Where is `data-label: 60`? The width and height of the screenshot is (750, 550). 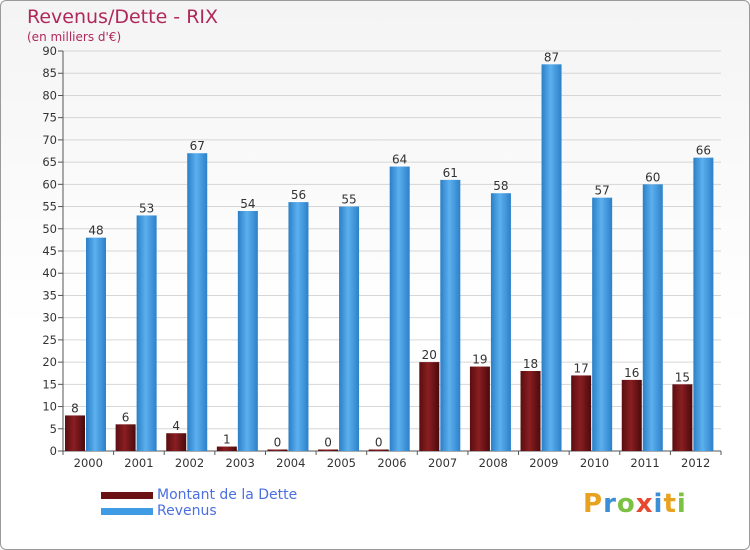
data-label: 60 is located at coordinates (652, 177).